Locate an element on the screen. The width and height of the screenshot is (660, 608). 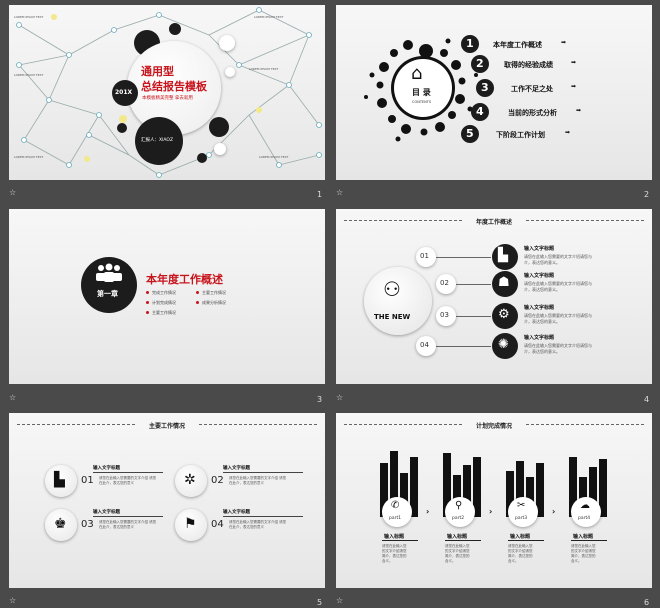
dot-ring is located at coordinates (421, 90).